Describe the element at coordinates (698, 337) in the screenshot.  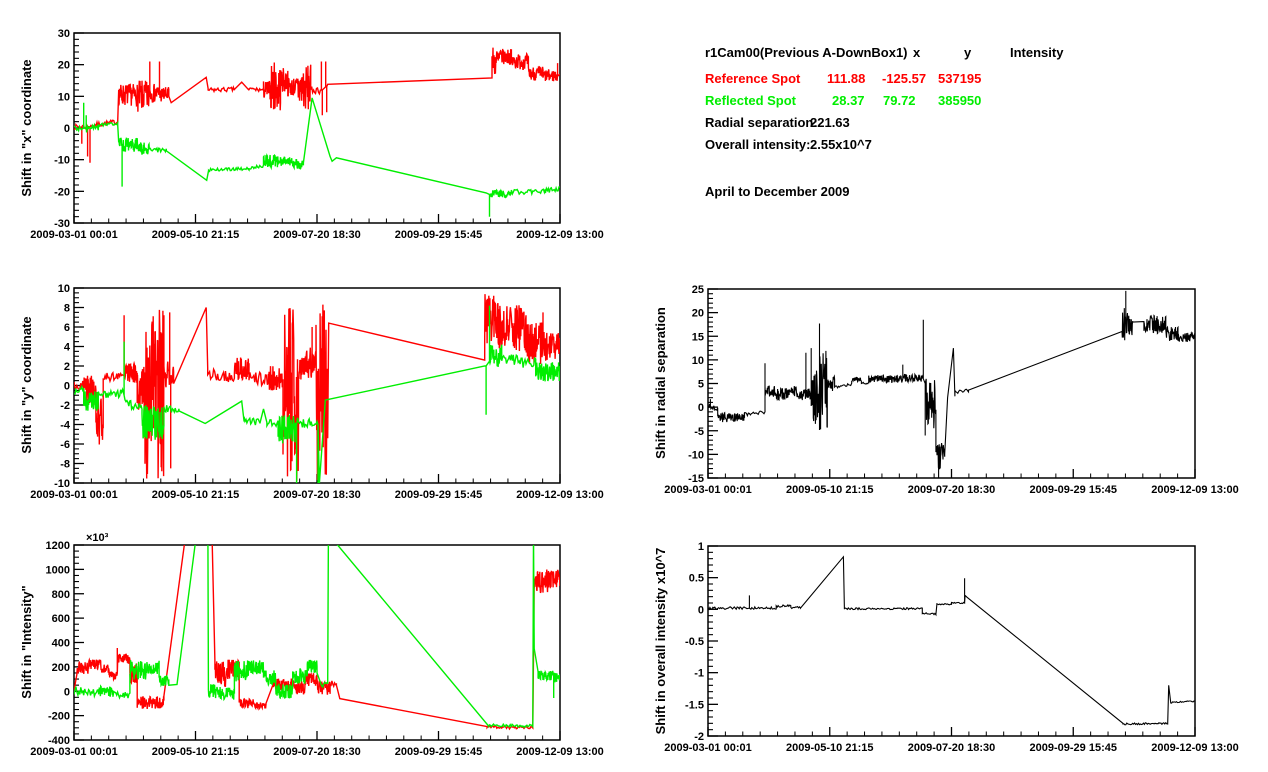
I see `y-tick-label: 15` at that location.